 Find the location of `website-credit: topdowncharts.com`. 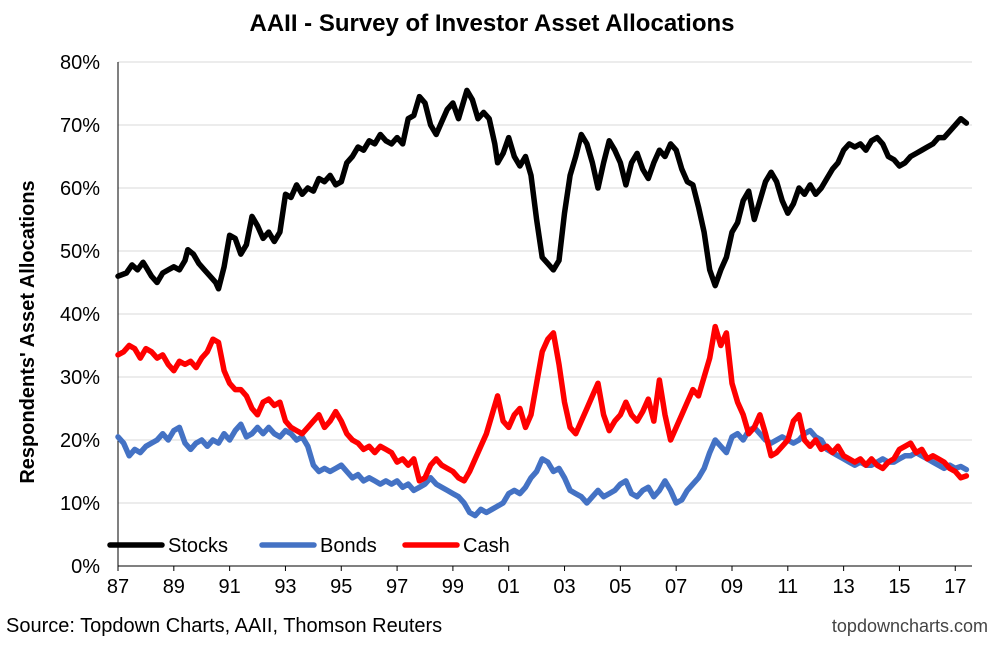

website-credit: topdowncharts.com is located at coordinates (910, 626).